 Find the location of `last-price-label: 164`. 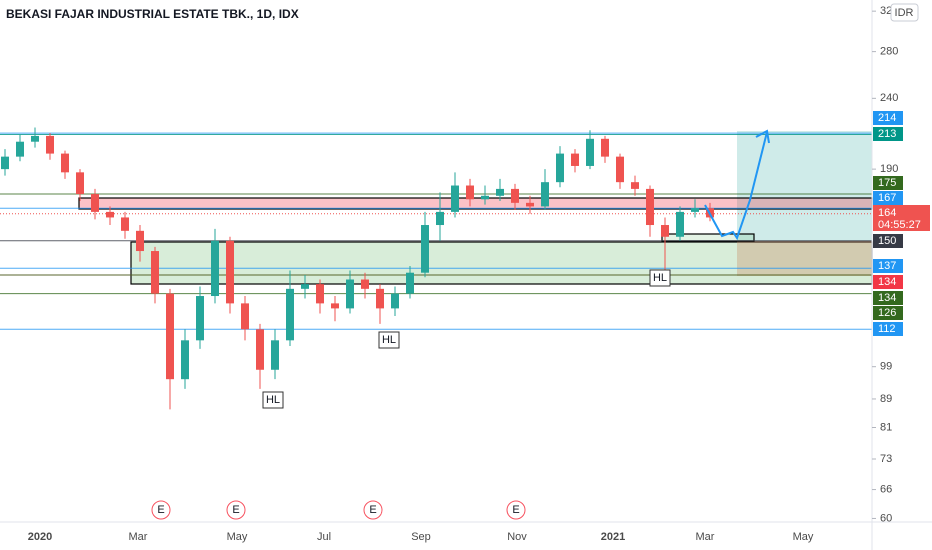

last-price-label: 164 is located at coordinates (887, 213).